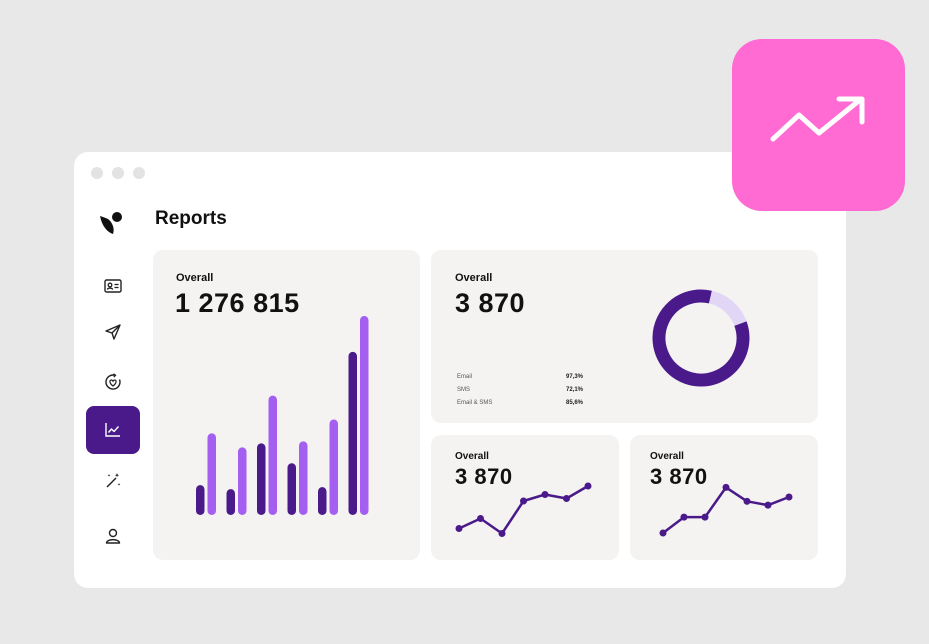 This screenshot has width=929, height=644. I want to click on line-chart-icon, so click(112, 430).